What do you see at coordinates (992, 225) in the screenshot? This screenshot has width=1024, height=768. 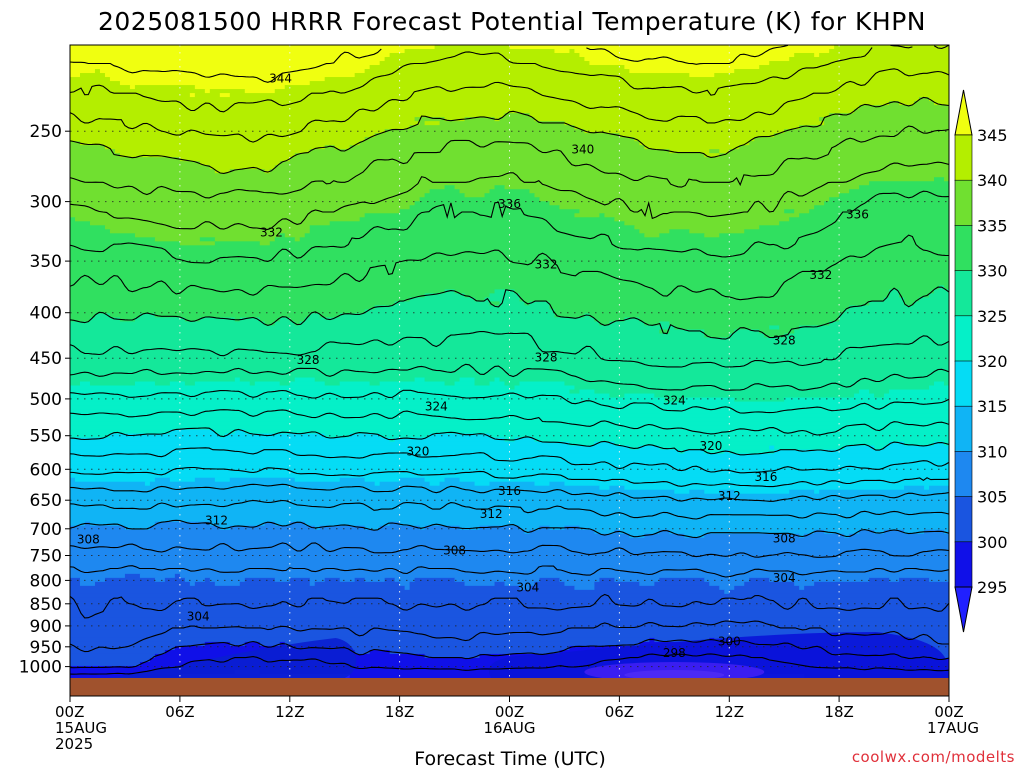 I see `colorbar-label: 335` at bounding box center [992, 225].